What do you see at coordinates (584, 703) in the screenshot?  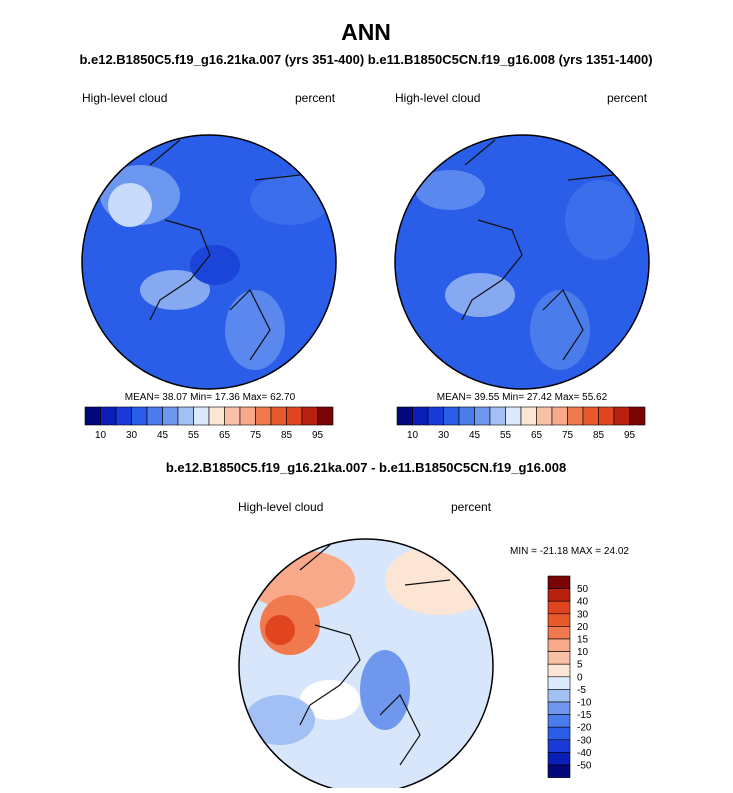 I see `colorbar-label: -10` at bounding box center [584, 703].